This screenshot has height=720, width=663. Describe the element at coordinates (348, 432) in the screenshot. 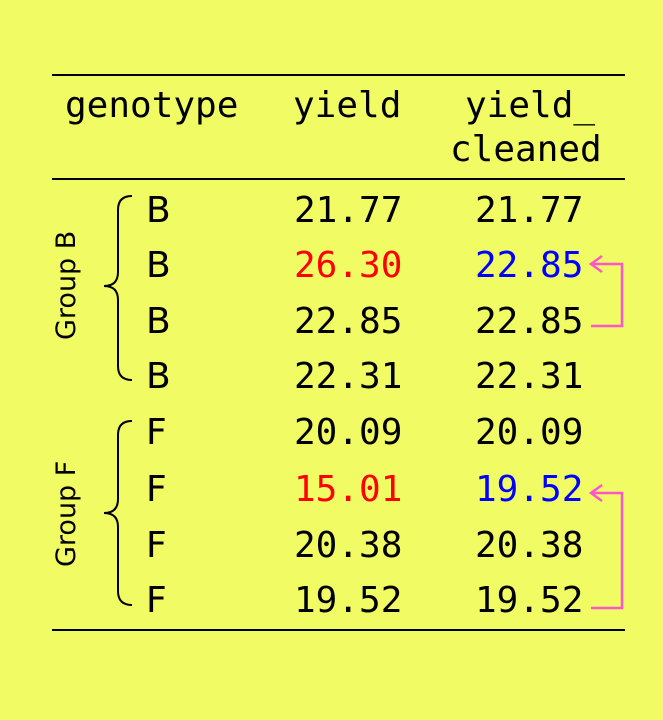

I see `yield-cell: 20.09` at that location.